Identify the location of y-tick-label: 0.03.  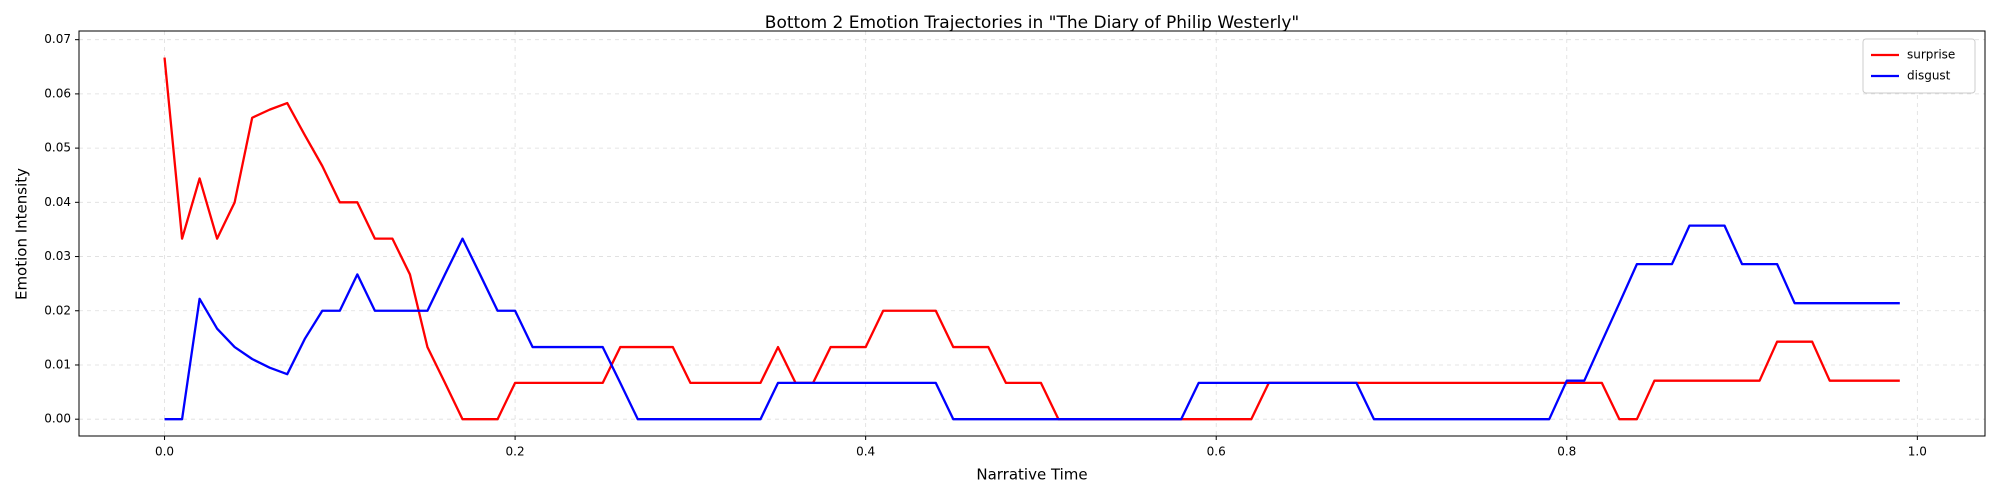
(57, 256).